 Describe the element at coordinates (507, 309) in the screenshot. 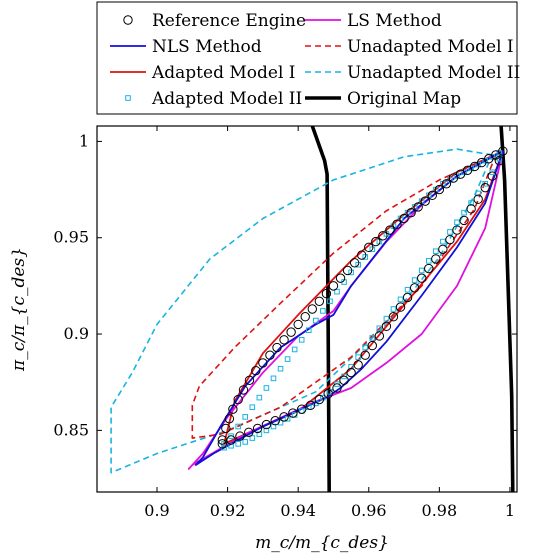

I see `original-map-line` at that location.